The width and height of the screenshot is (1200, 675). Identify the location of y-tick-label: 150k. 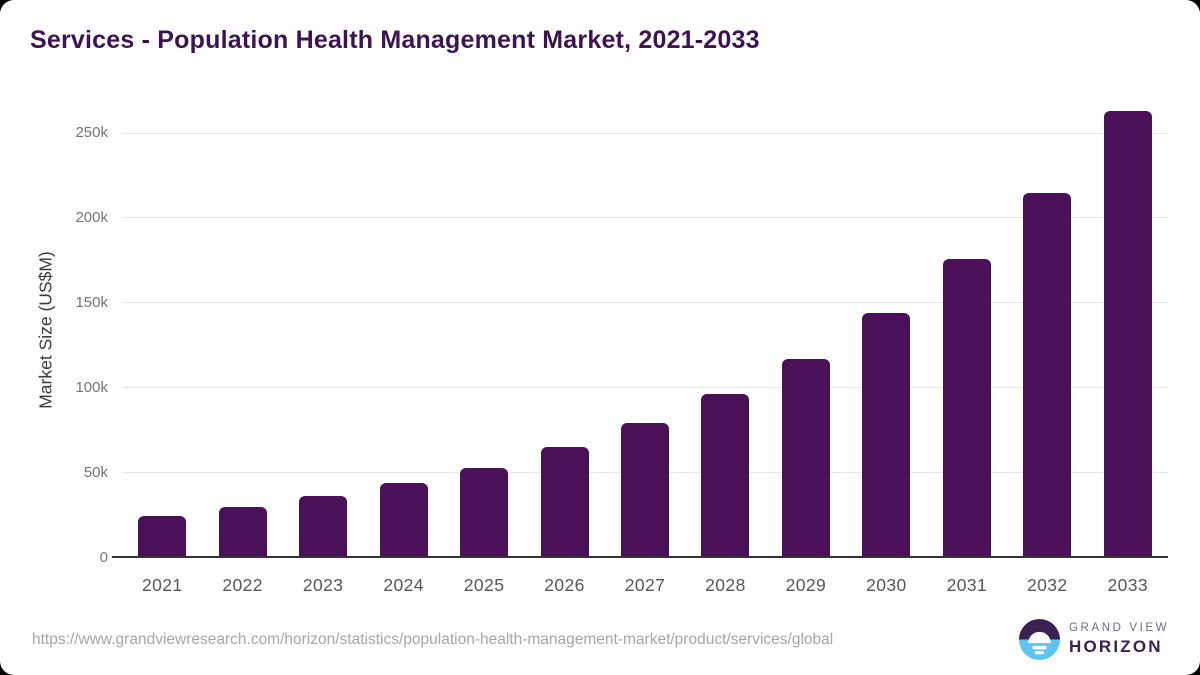
(91, 302).